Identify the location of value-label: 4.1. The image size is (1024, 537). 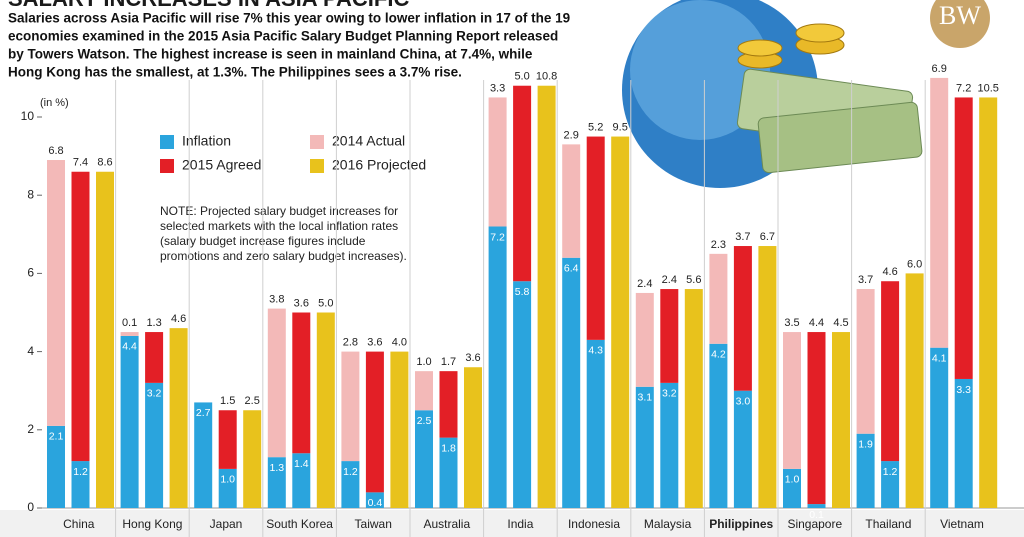
(939, 358).